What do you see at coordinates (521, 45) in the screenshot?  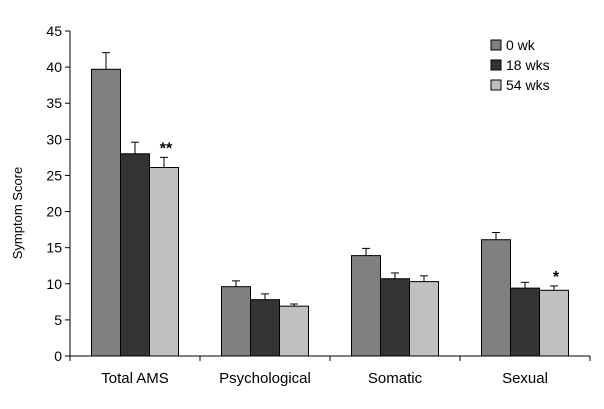 I see `legend-label: 0 wk` at bounding box center [521, 45].